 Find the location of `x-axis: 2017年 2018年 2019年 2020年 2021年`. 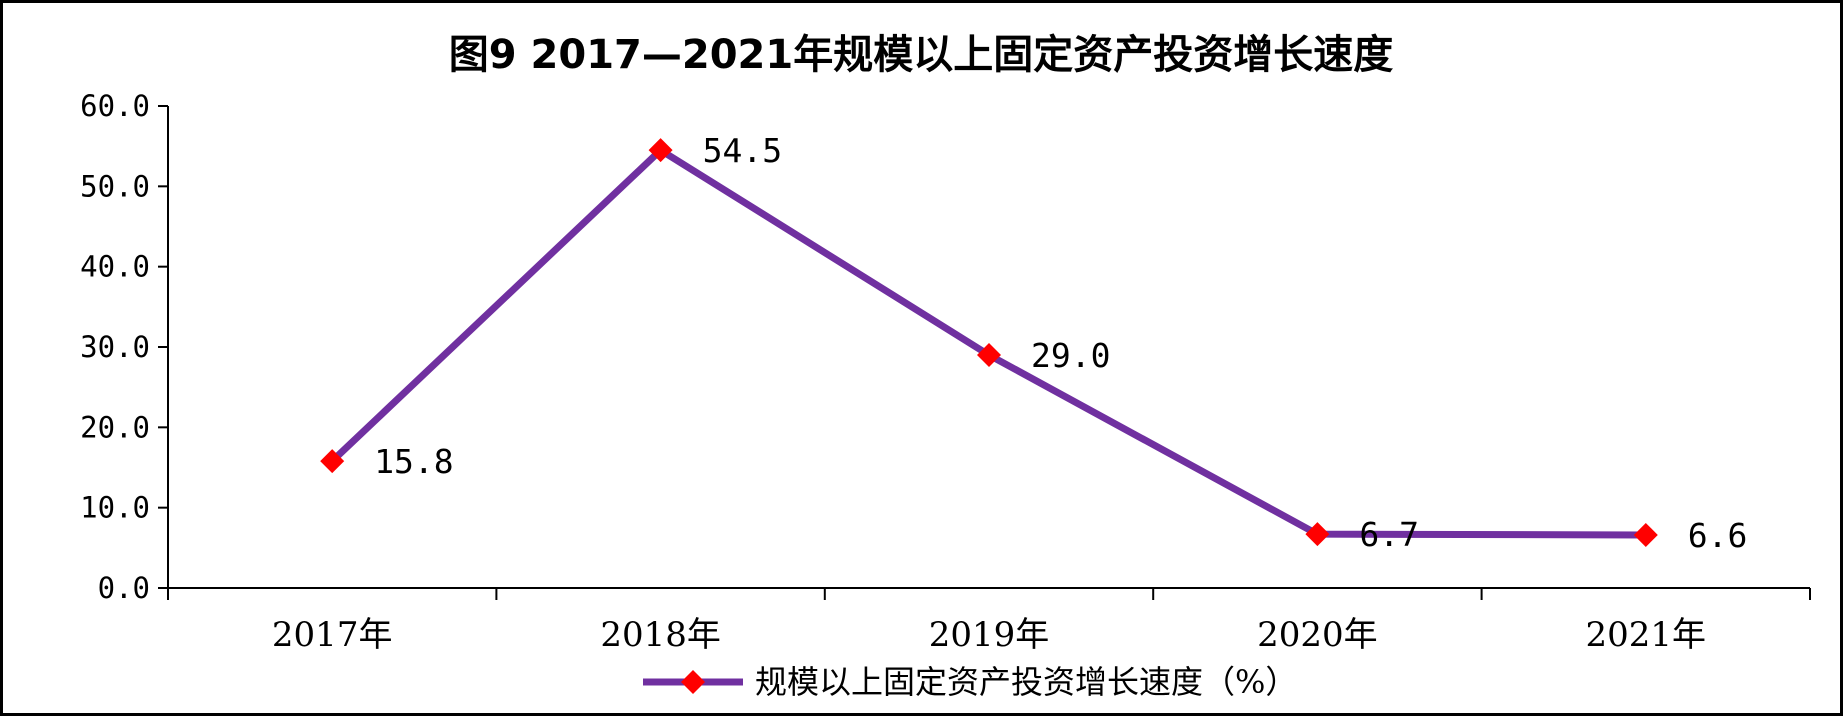

x-axis: 2017年 2018年 2019年 2020年 2021年 is located at coordinates (989, 621).